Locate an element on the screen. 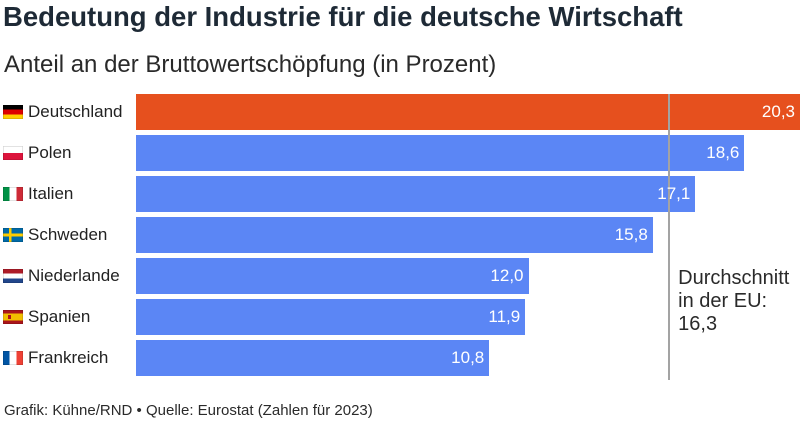 Image resolution: width=800 pixels, height=425 pixels. category-label-niederlande: Niederlande is located at coordinates (74, 275).